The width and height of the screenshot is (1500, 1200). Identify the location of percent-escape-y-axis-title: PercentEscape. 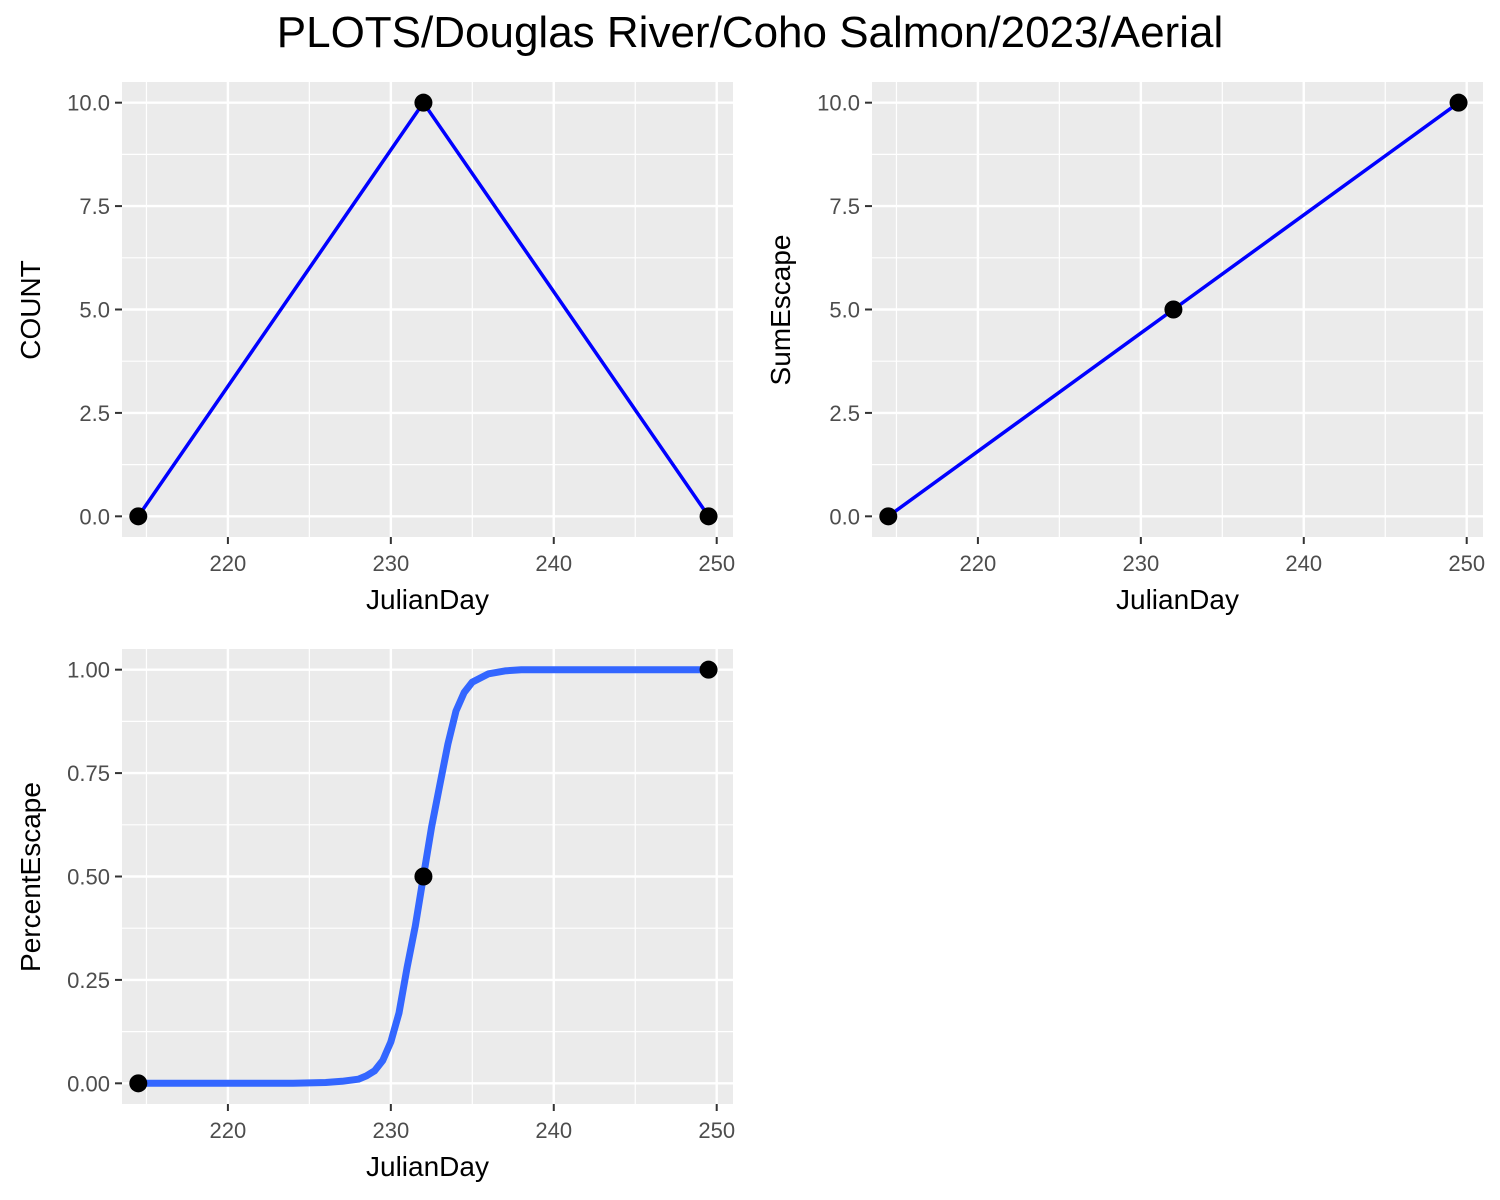
(30, 877).